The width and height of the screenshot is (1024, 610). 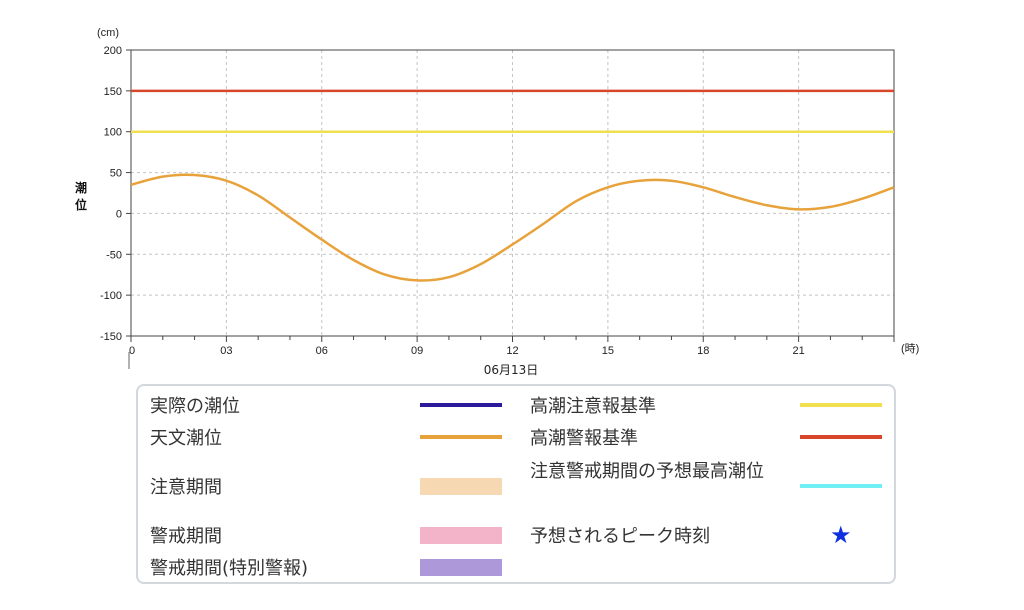 What do you see at coordinates (186, 487) in the screenshot?
I see `legend-label: 注意期間` at bounding box center [186, 487].